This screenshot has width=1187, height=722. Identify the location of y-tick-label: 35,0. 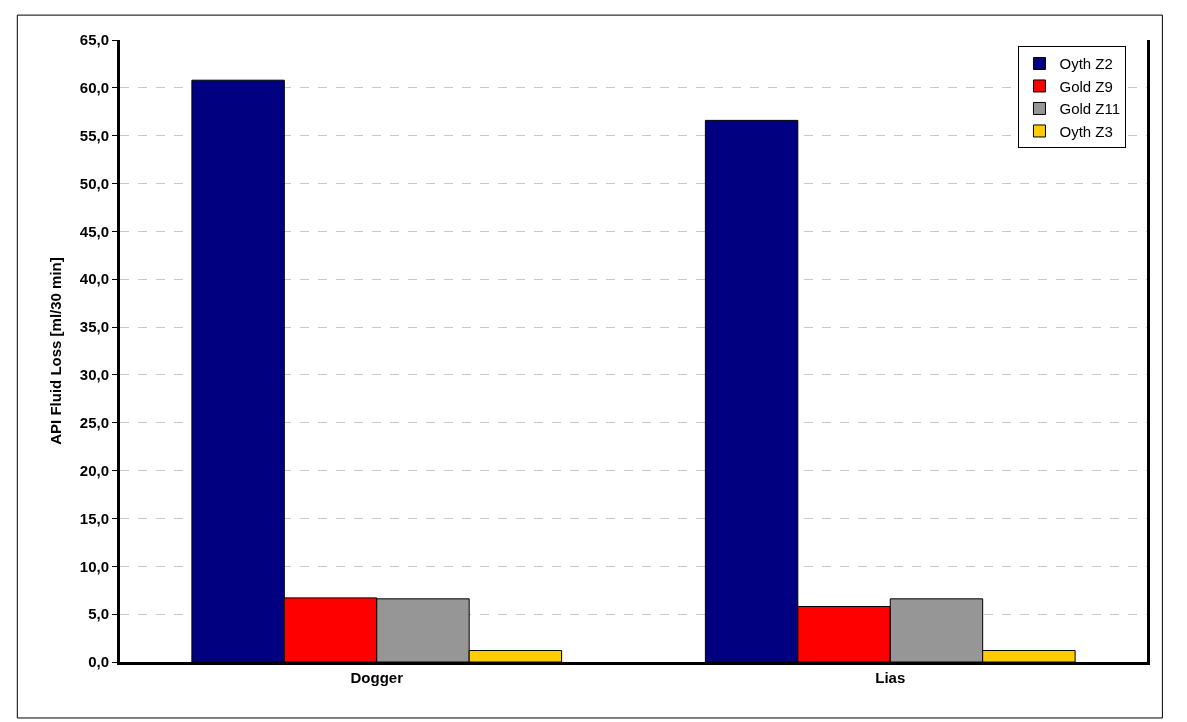
(94, 327).